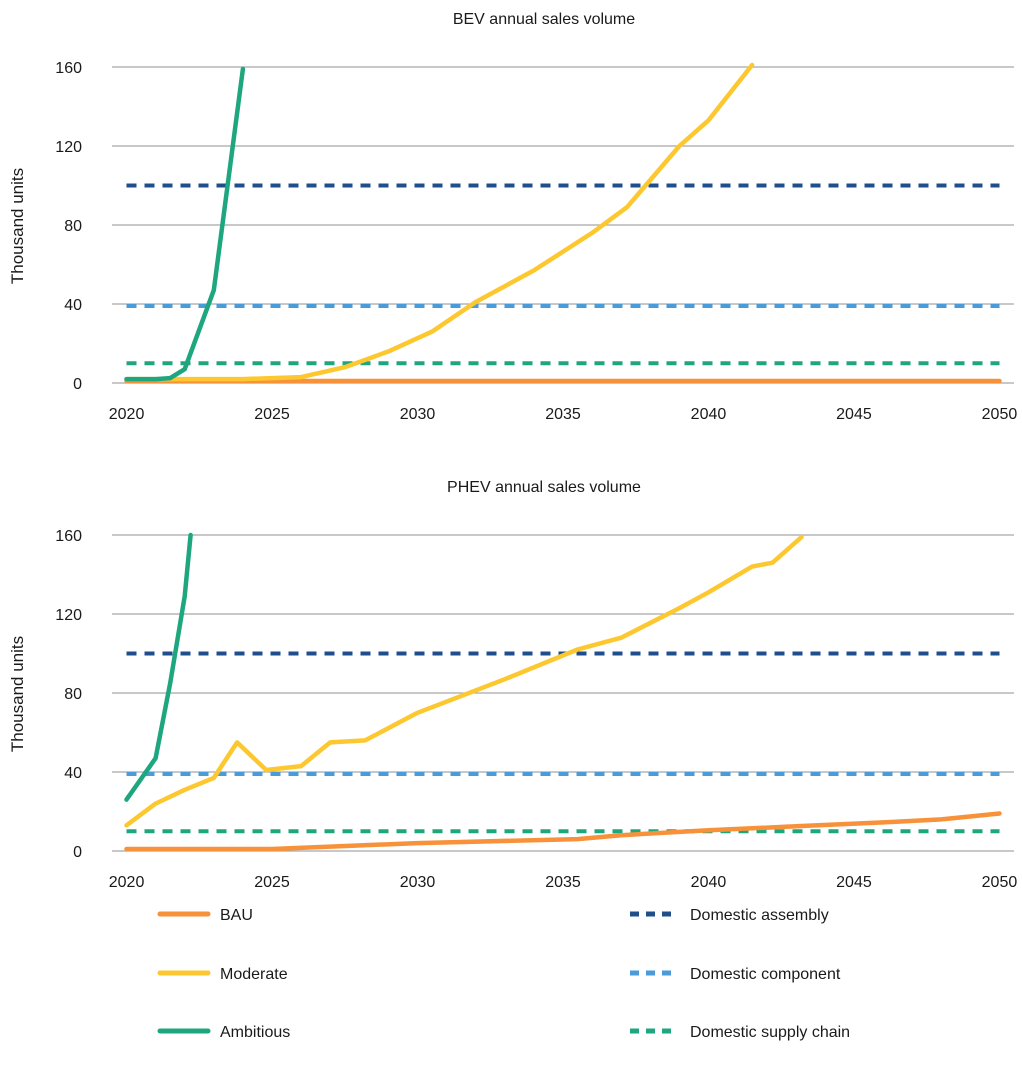  I want to click on chart-title: BEV annual sales volume, so click(544, 19).